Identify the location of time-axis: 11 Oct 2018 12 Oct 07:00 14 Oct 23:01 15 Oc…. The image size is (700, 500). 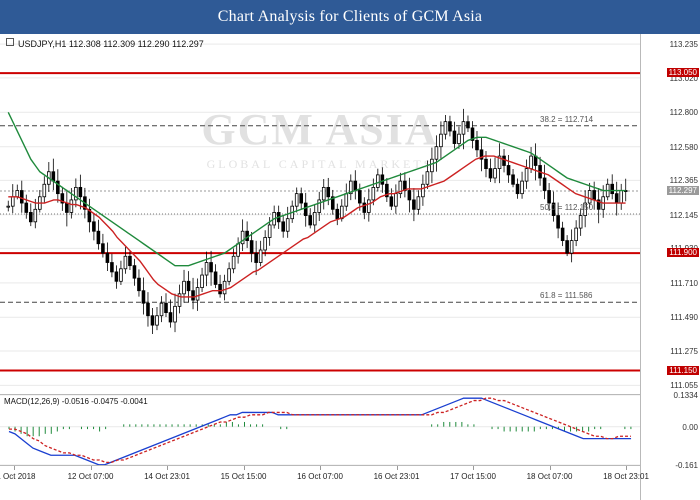
(324, 483).